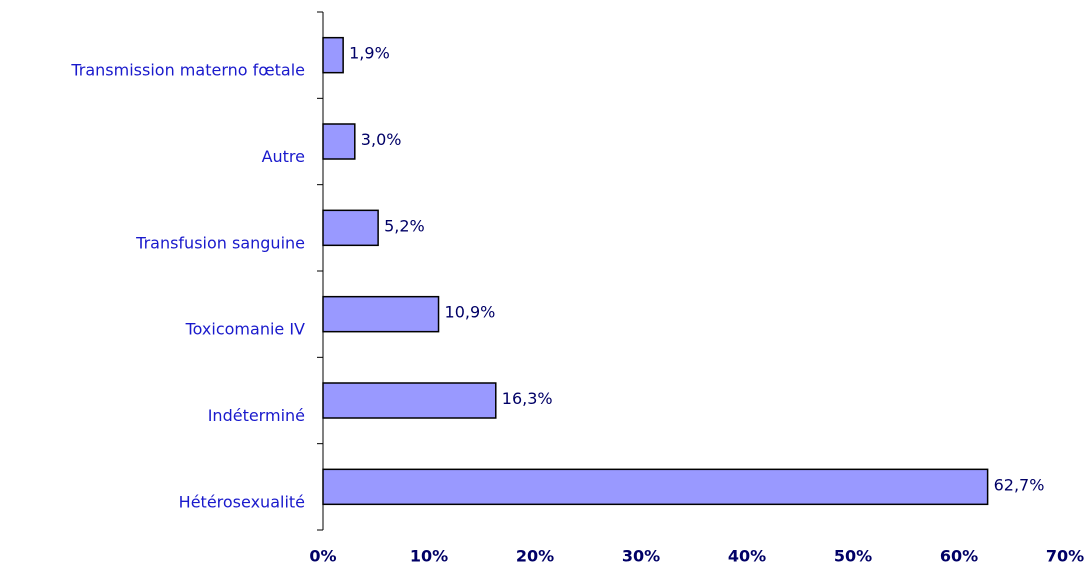  I want to click on value-label: 10,9%, so click(470, 312).